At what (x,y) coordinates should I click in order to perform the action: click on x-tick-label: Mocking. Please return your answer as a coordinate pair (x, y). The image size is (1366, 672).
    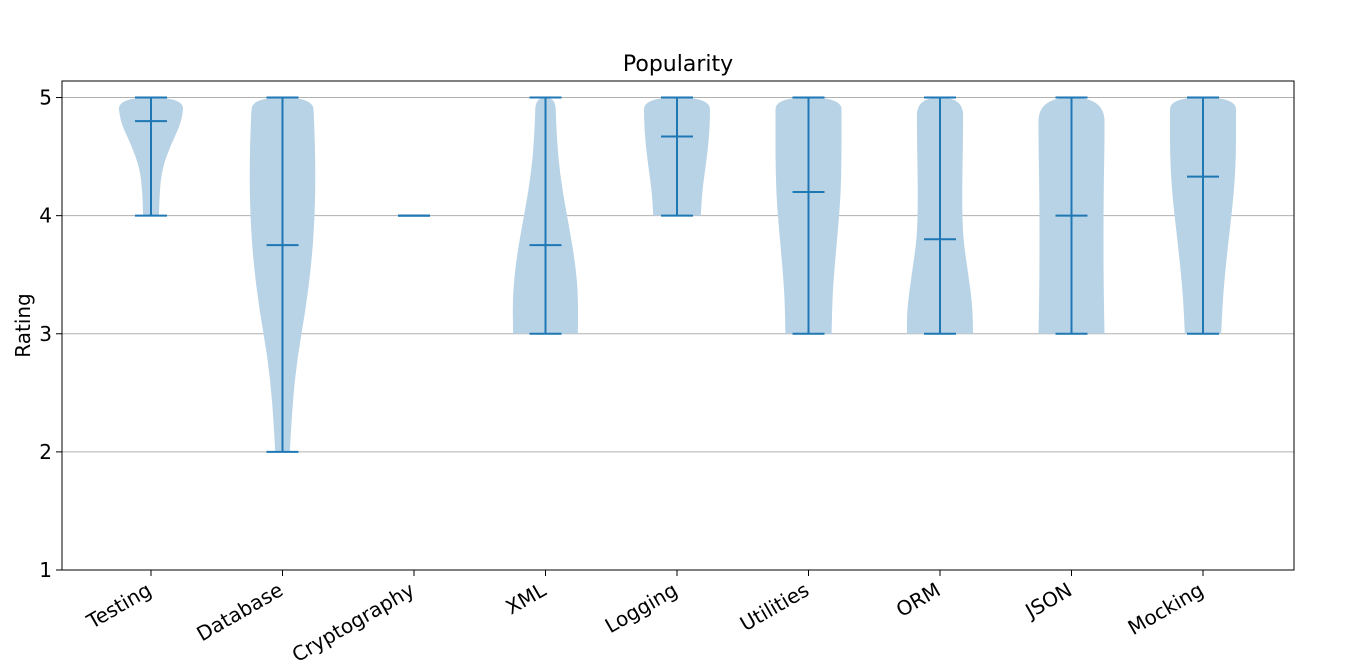
    Looking at the image, I should click on (1166, 609).